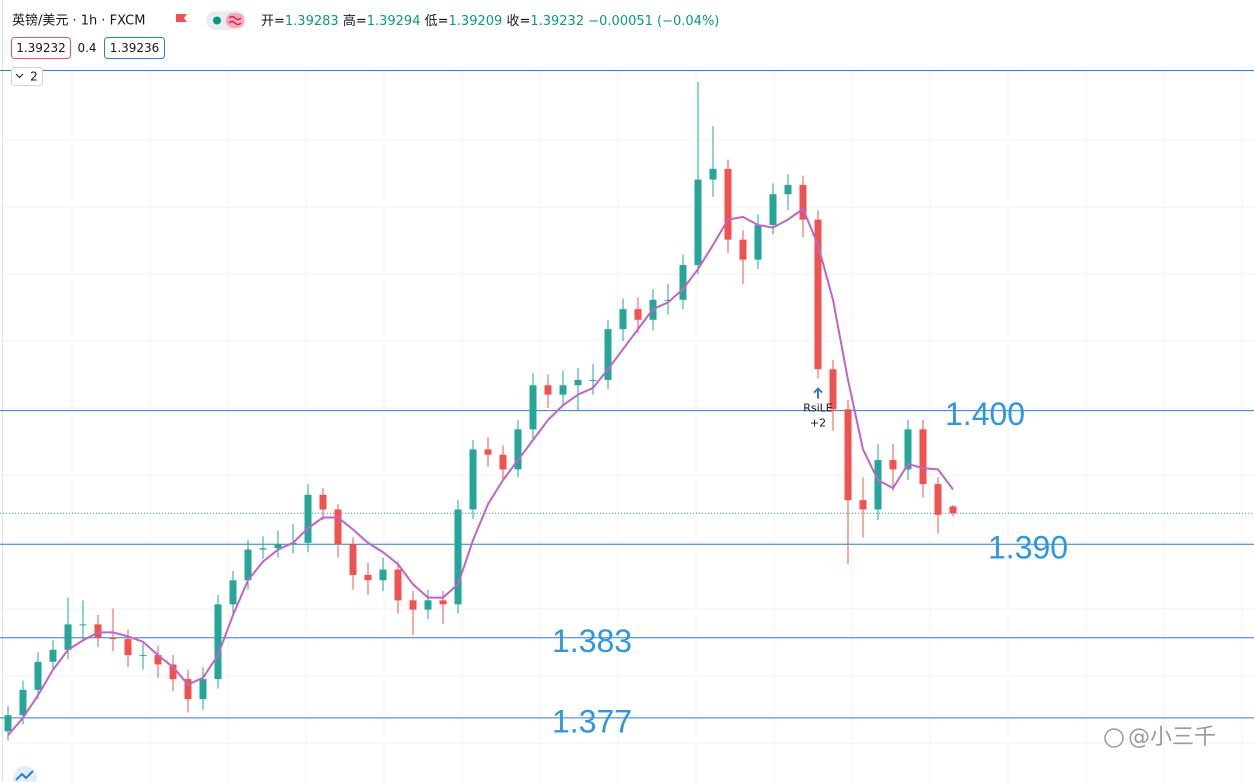 The width and height of the screenshot is (1254, 782). What do you see at coordinates (394, 21) in the screenshot?
I see `ohlc-value: 1.39294` at bounding box center [394, 21].